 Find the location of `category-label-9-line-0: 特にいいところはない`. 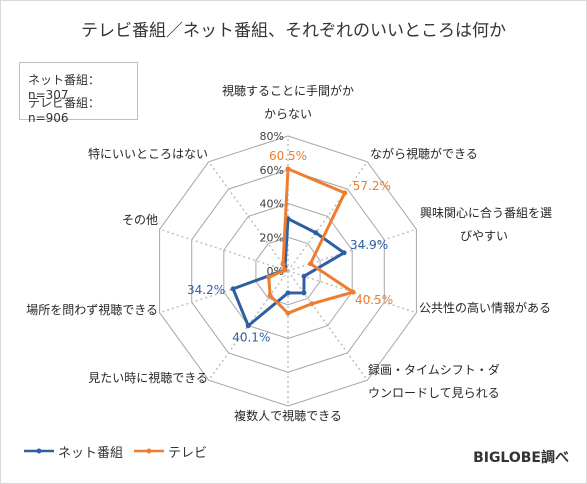

category-label-9-line-0: 特にいいところはない is located at coordinates (148, 153).